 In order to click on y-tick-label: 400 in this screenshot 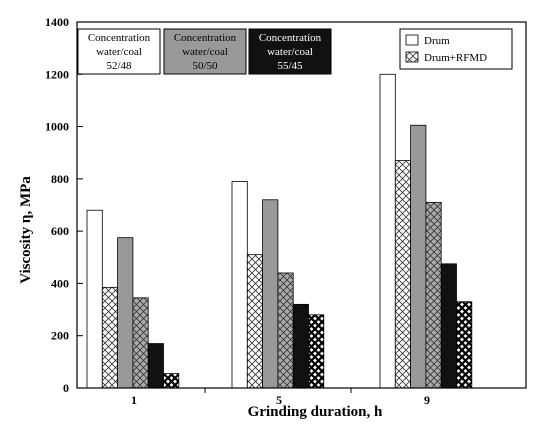, I will do `click(60, 283)`.